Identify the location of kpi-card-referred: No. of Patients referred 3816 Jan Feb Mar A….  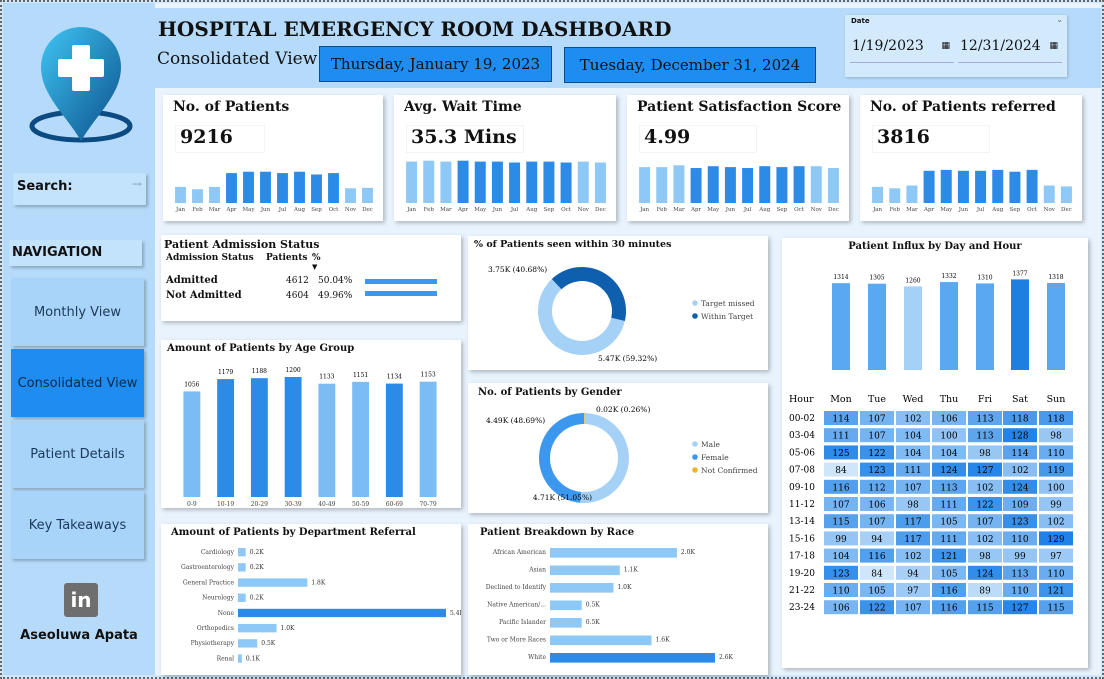
(971, 158).